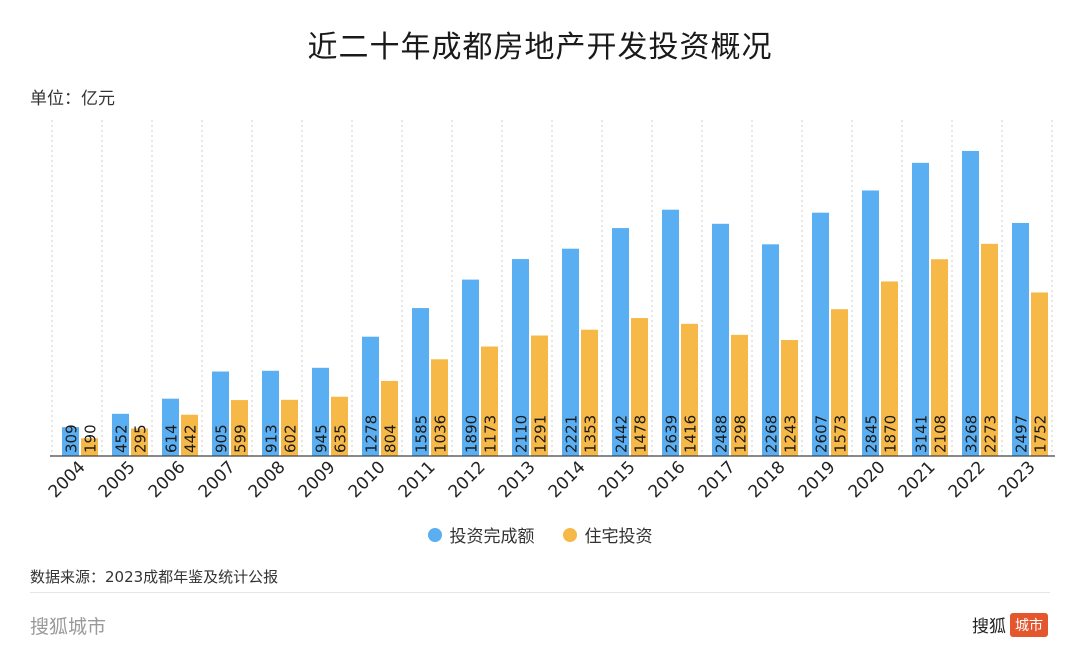  Describe the element at coordinates (172, 438) in the screenshot. I see `data-label: 614` at that location.